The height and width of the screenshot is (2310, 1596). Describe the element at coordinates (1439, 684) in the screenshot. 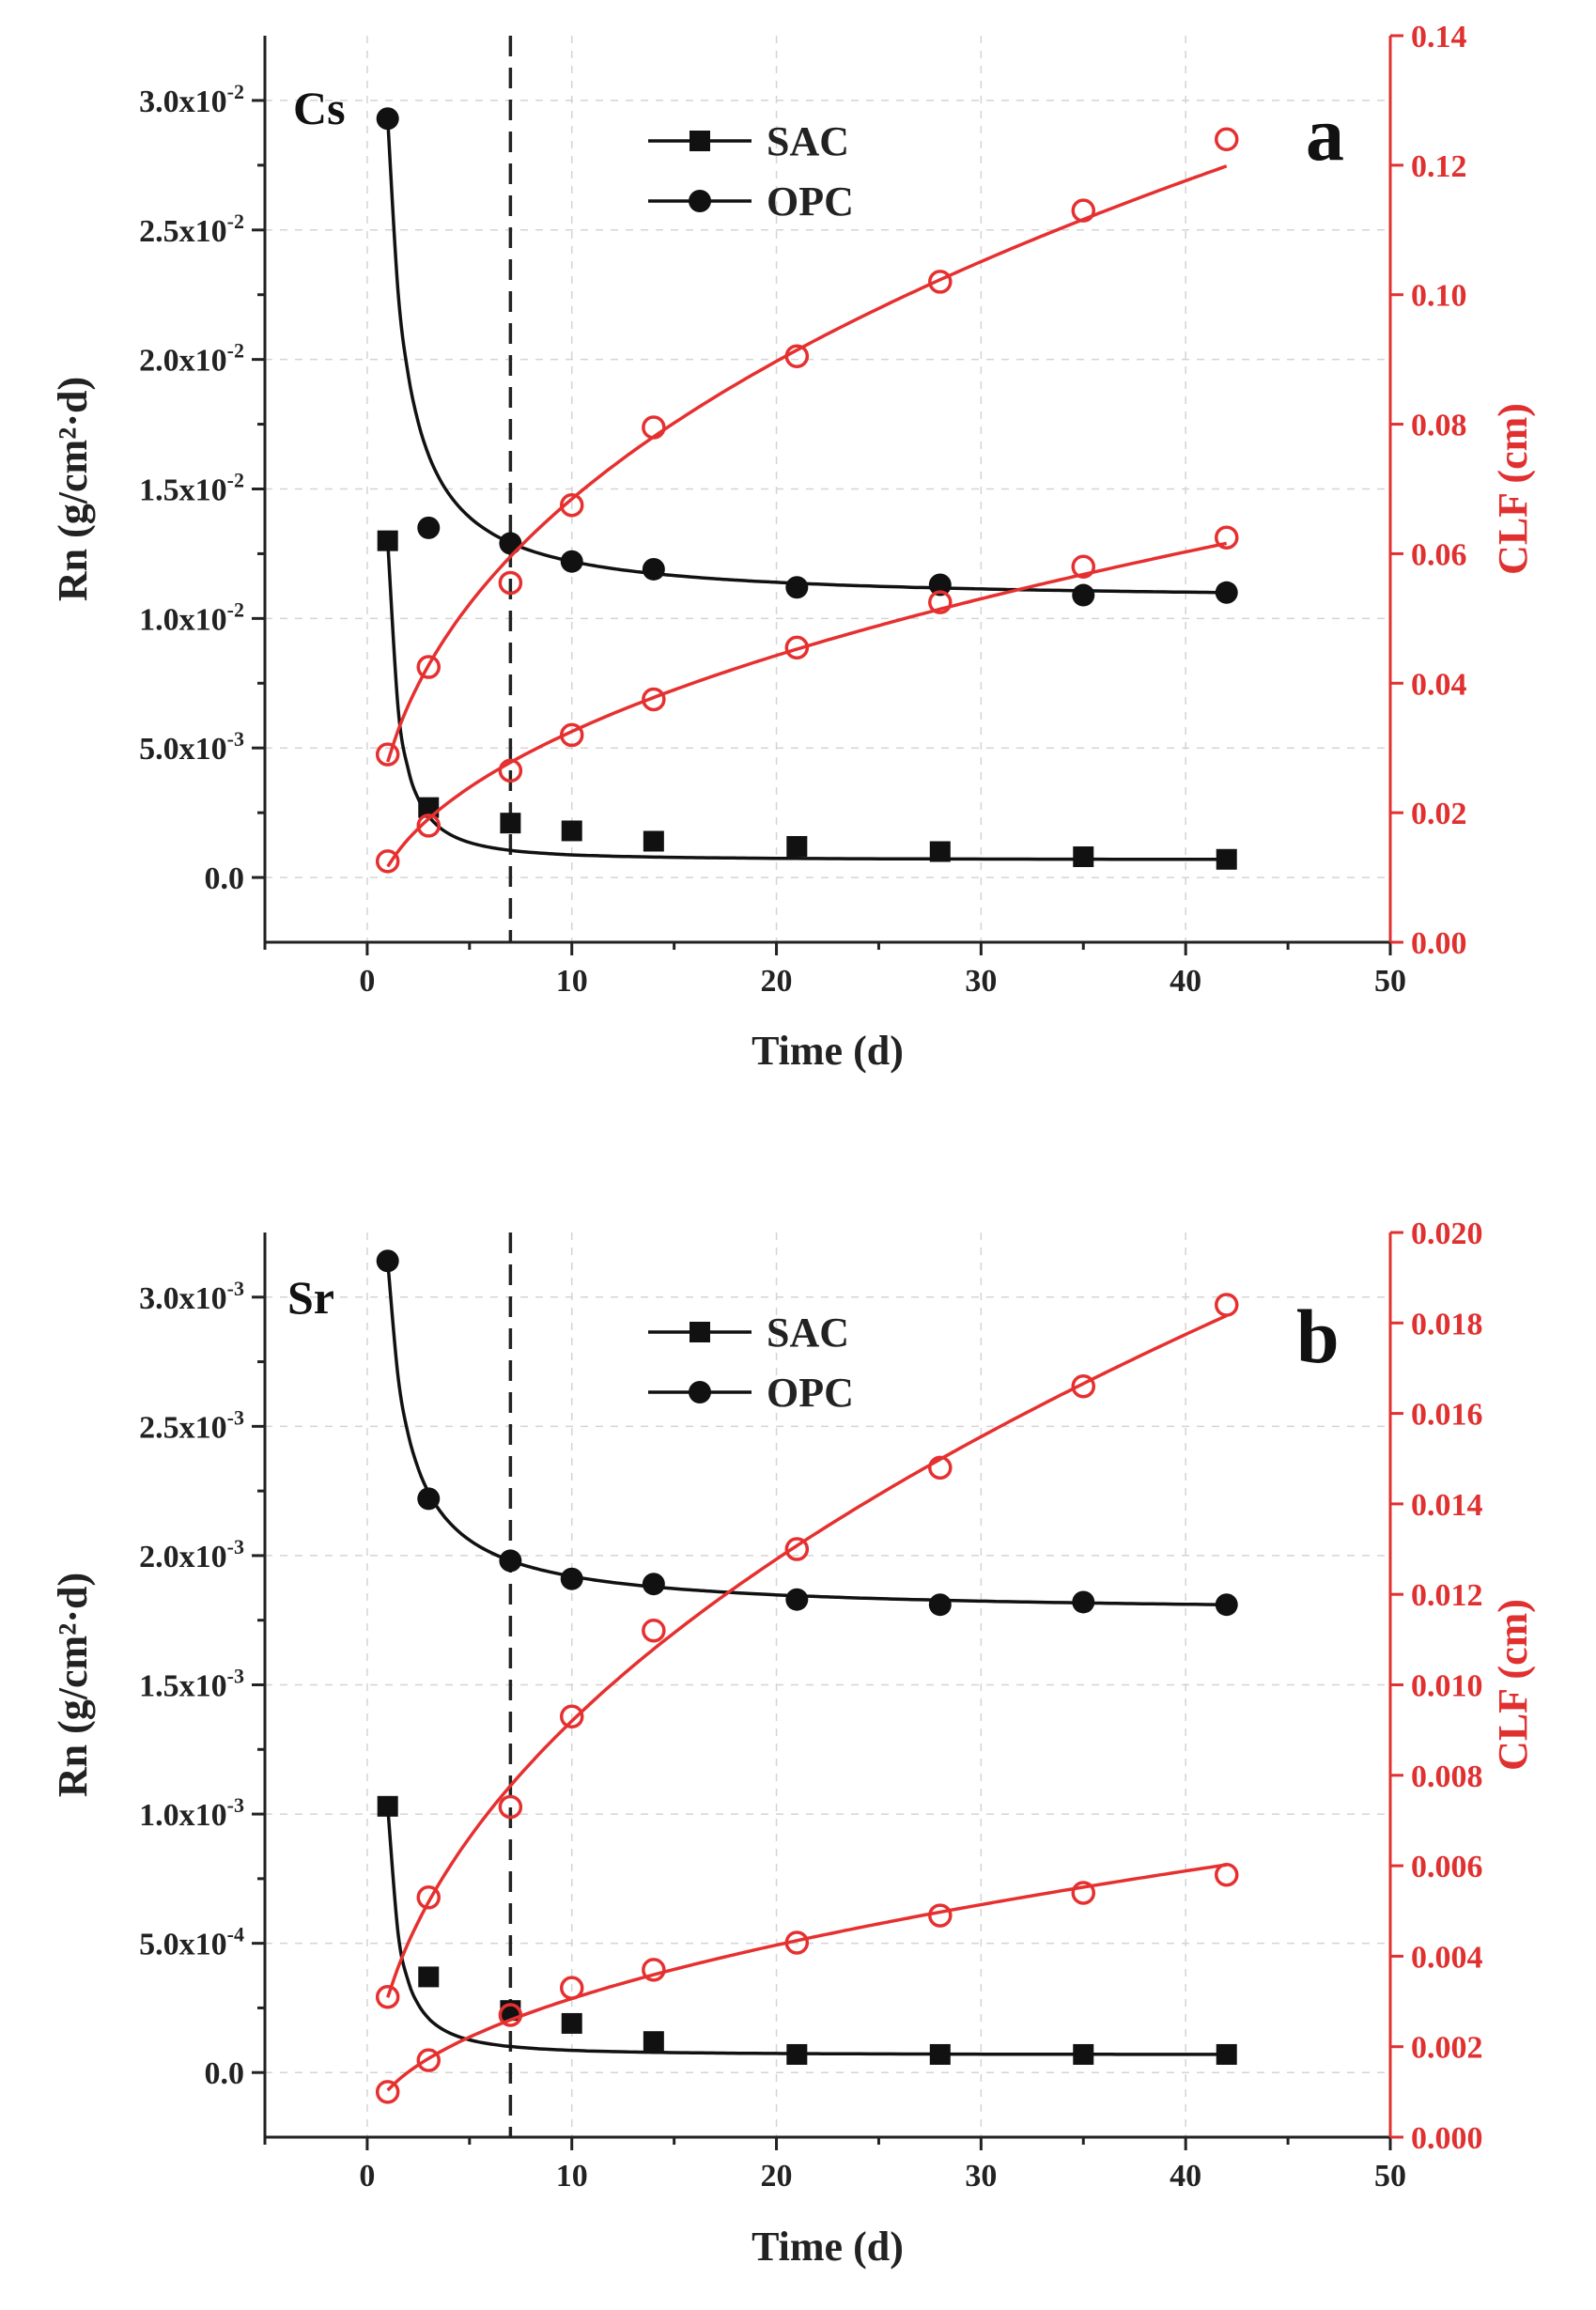

I see `y2-tick-label: 0.04` at that location.